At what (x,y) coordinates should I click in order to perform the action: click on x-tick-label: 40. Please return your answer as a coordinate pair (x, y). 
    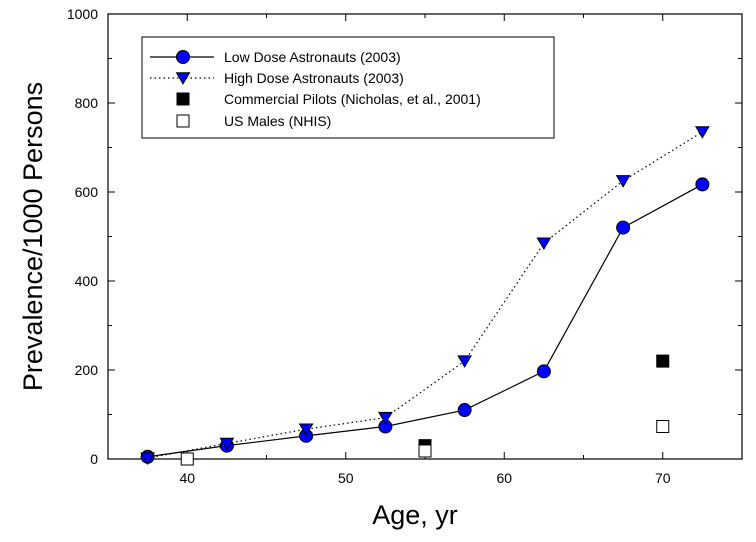
    Looking at the image, I should click on (187, 478).